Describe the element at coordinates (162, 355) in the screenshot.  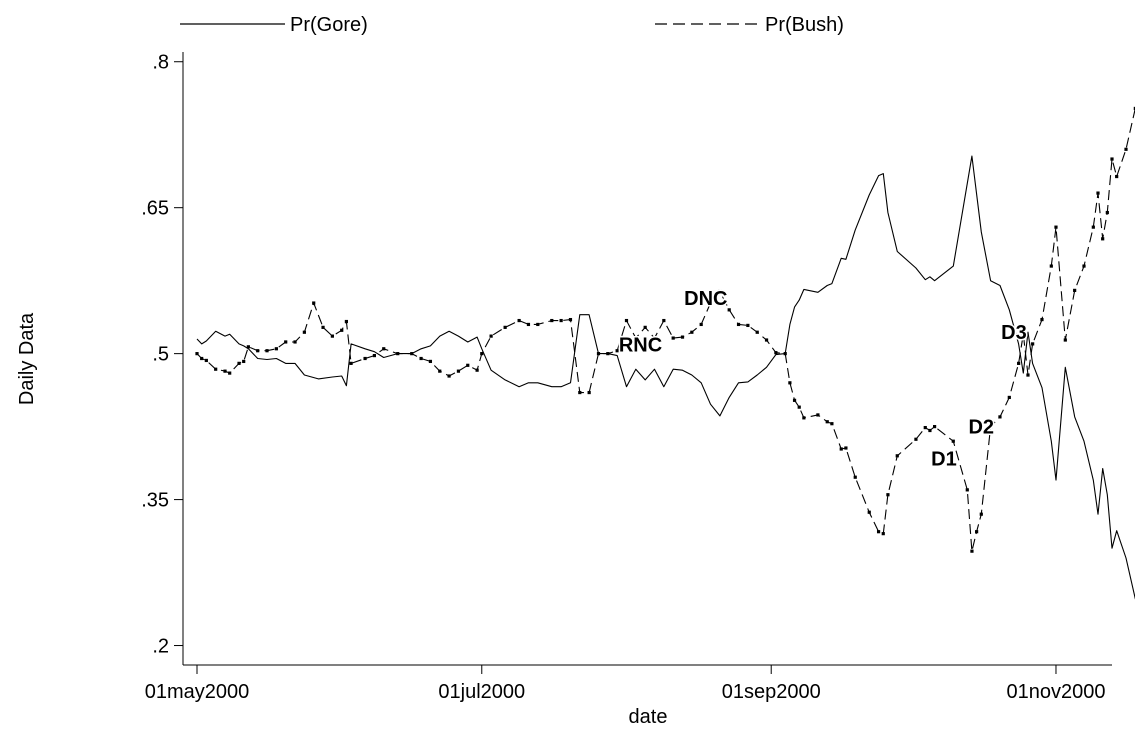
I see `y-axis-ticks: .2 .35 .5 .65 .8` at that location.